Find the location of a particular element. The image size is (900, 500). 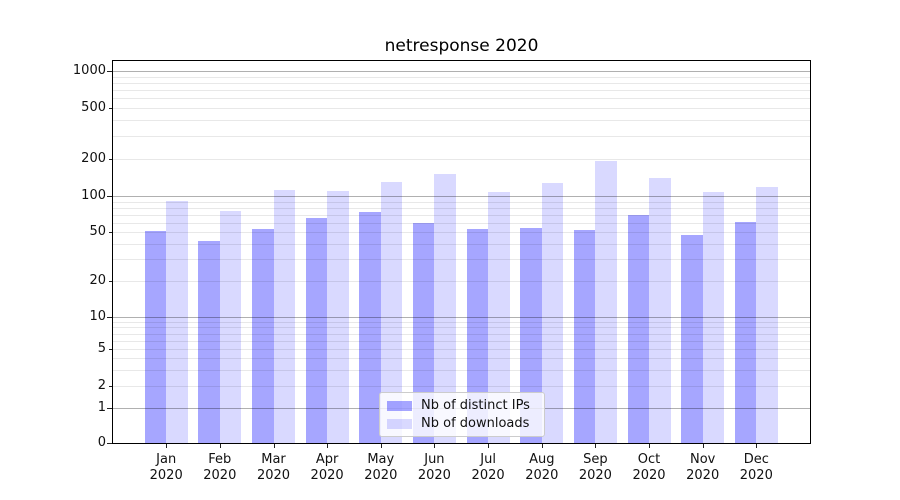

legend-swatch-downloads is located at coordinates (399, 423).